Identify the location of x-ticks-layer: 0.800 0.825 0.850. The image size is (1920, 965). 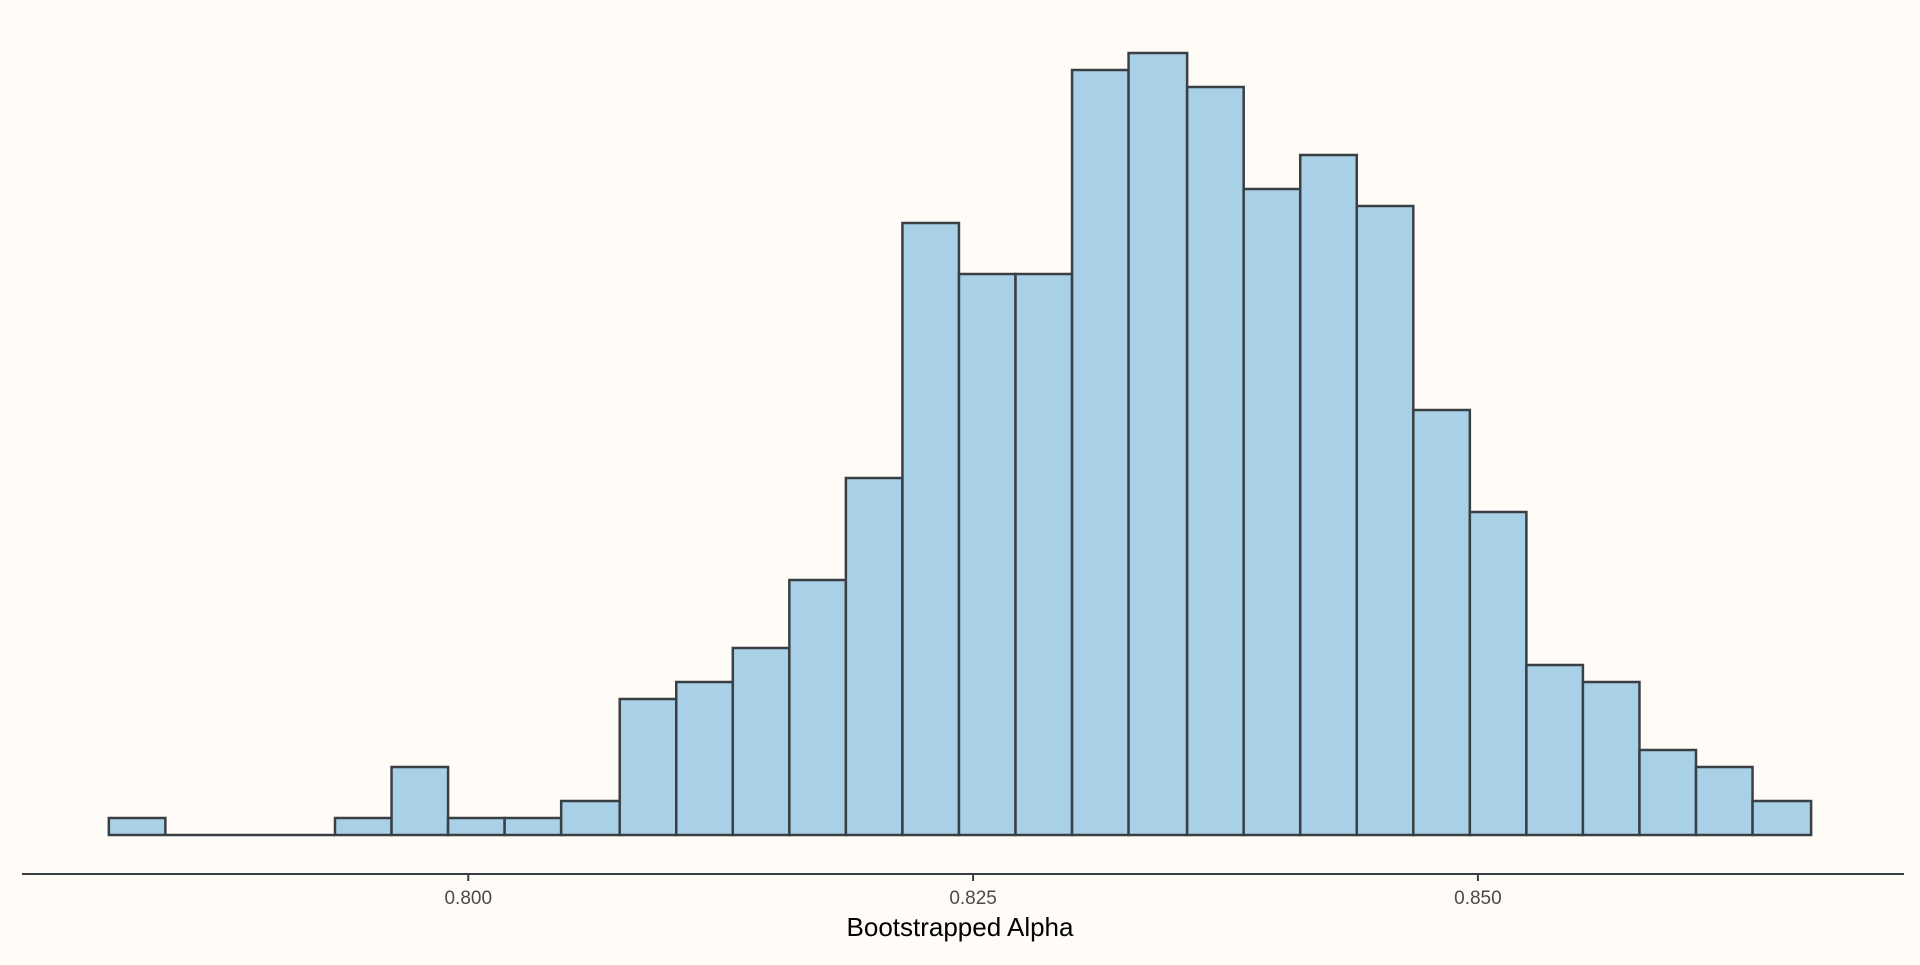
(973, 891).